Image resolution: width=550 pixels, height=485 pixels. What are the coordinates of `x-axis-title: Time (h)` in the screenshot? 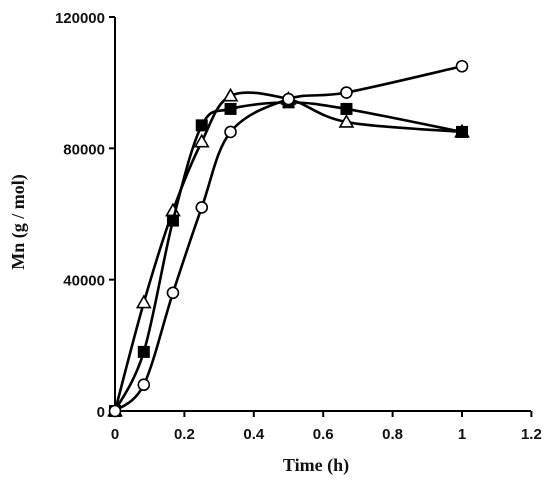 It's located at (316, 465).